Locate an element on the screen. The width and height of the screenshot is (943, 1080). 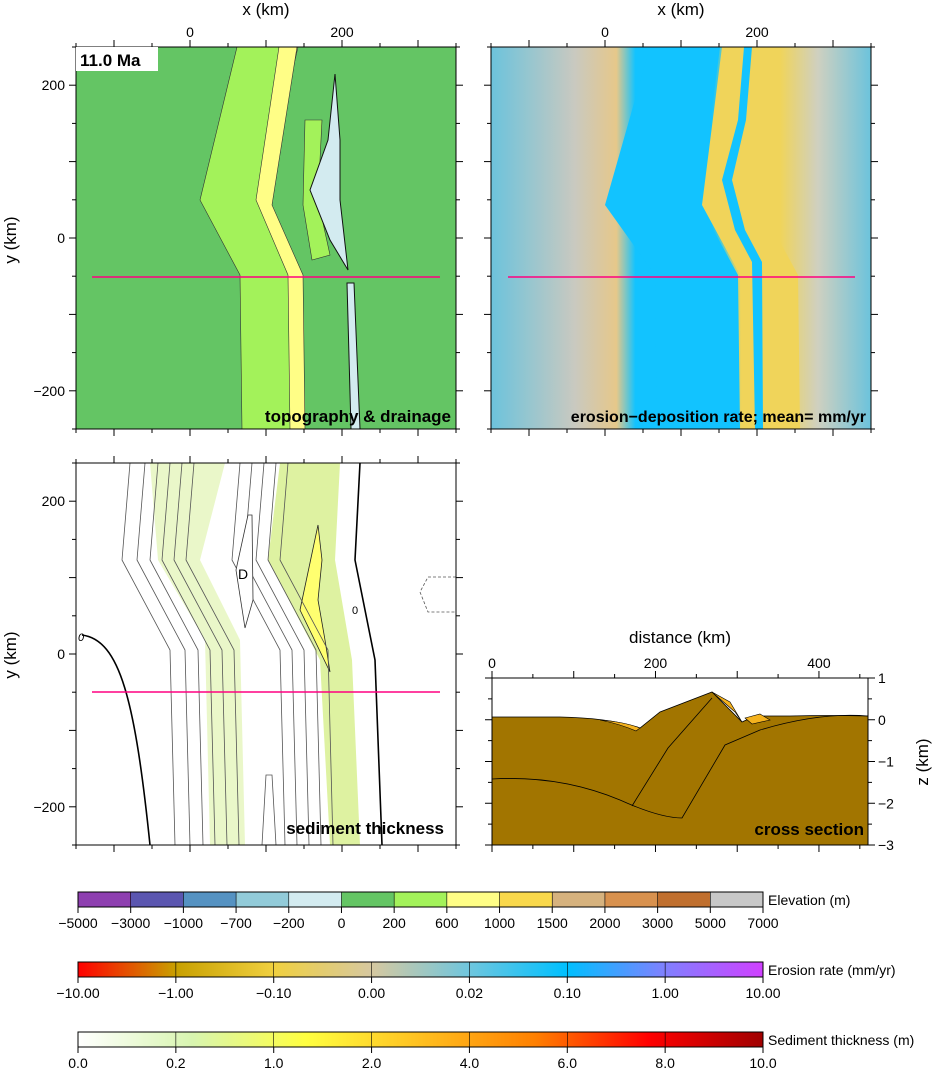
sediment-shading-east is located at coordinates (314, 654).